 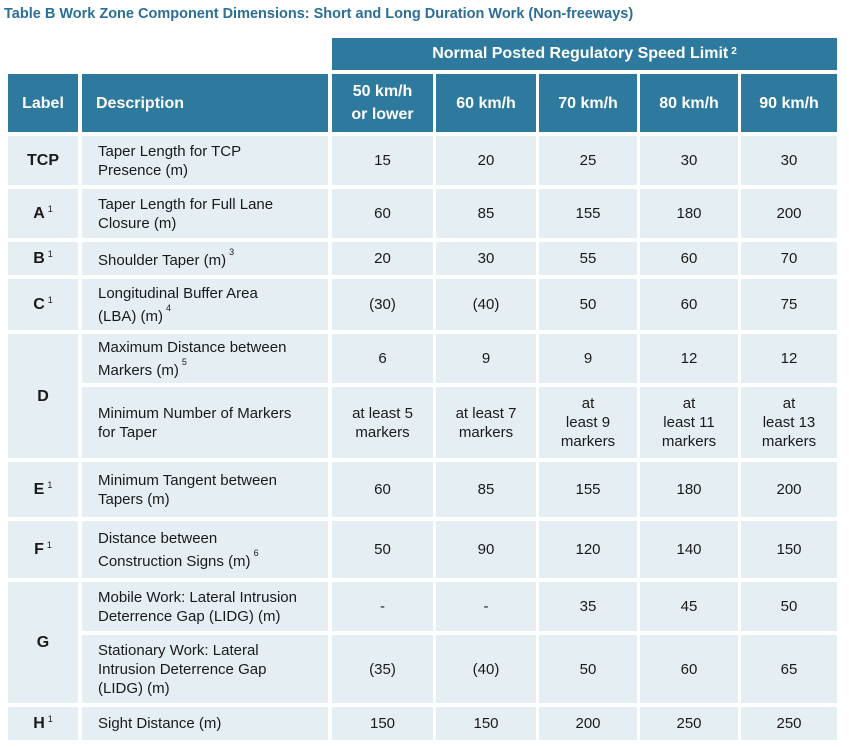 I want to click on row-description-wrap: Maximum Distance between Markers (m) 5, so click(x=192, y=359).